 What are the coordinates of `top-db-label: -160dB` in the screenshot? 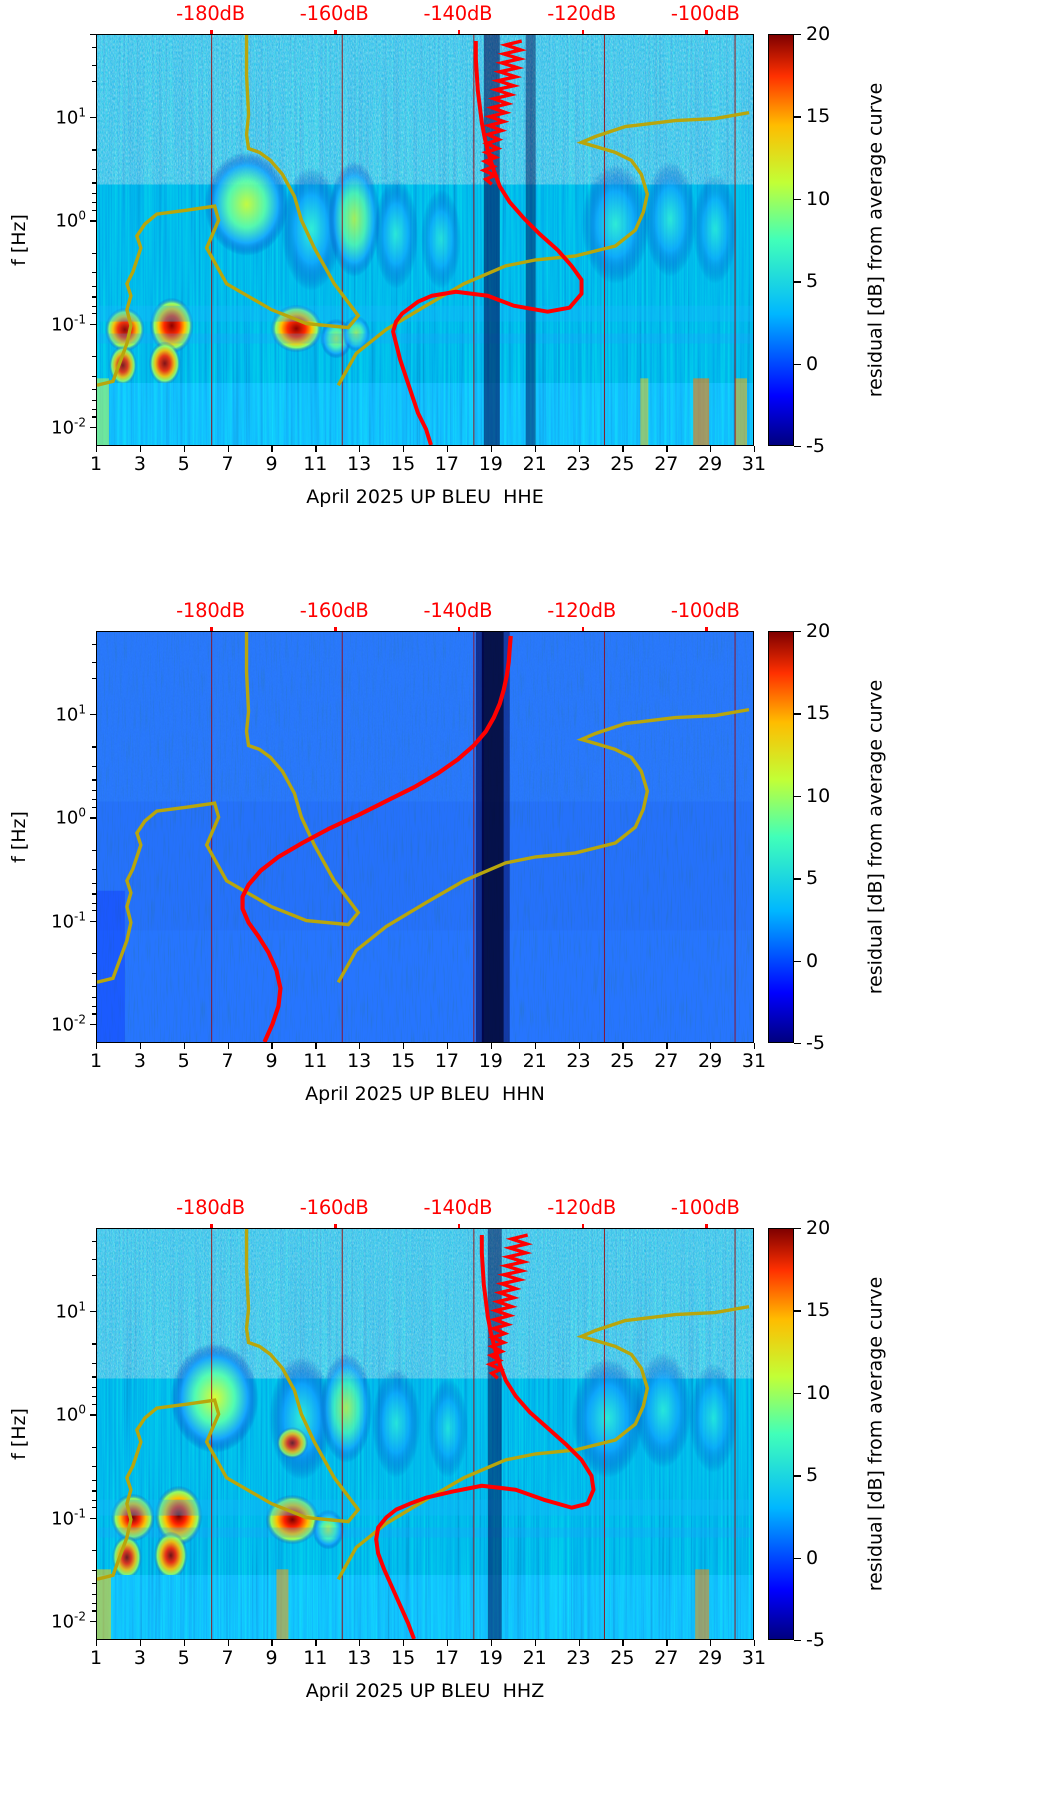 It's located at (334, 1207).